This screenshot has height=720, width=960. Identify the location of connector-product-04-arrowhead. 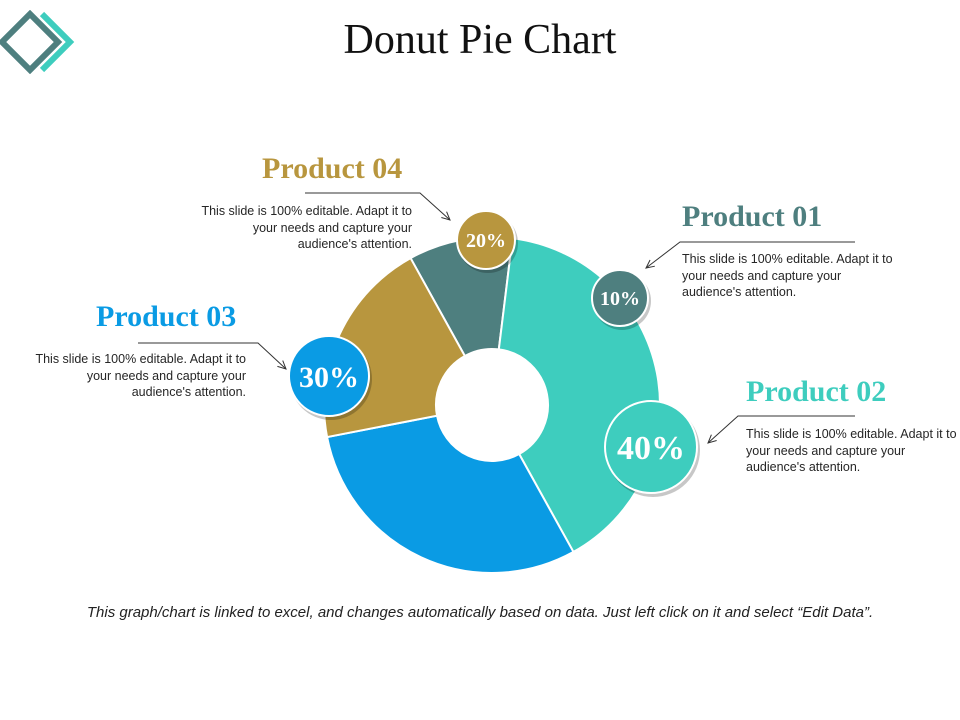
(446, 216).